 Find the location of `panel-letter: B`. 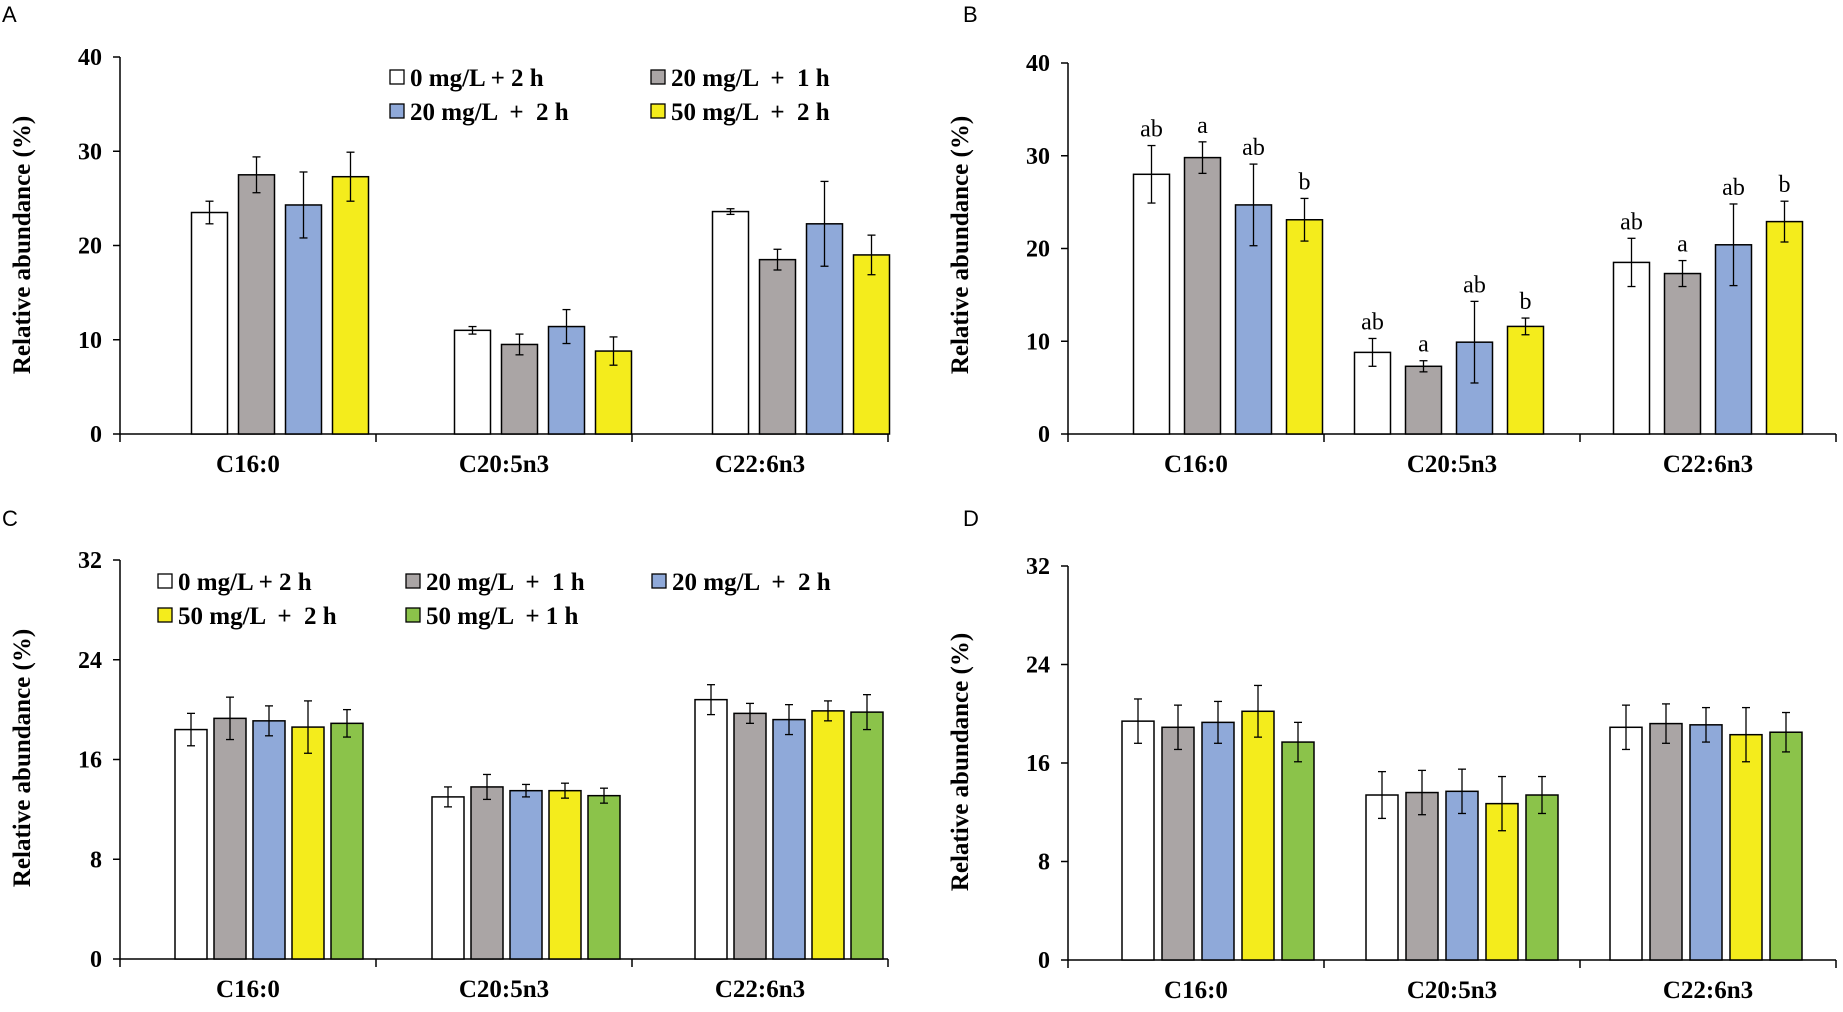

panel-letter: B is located at coordinates (970, 14).